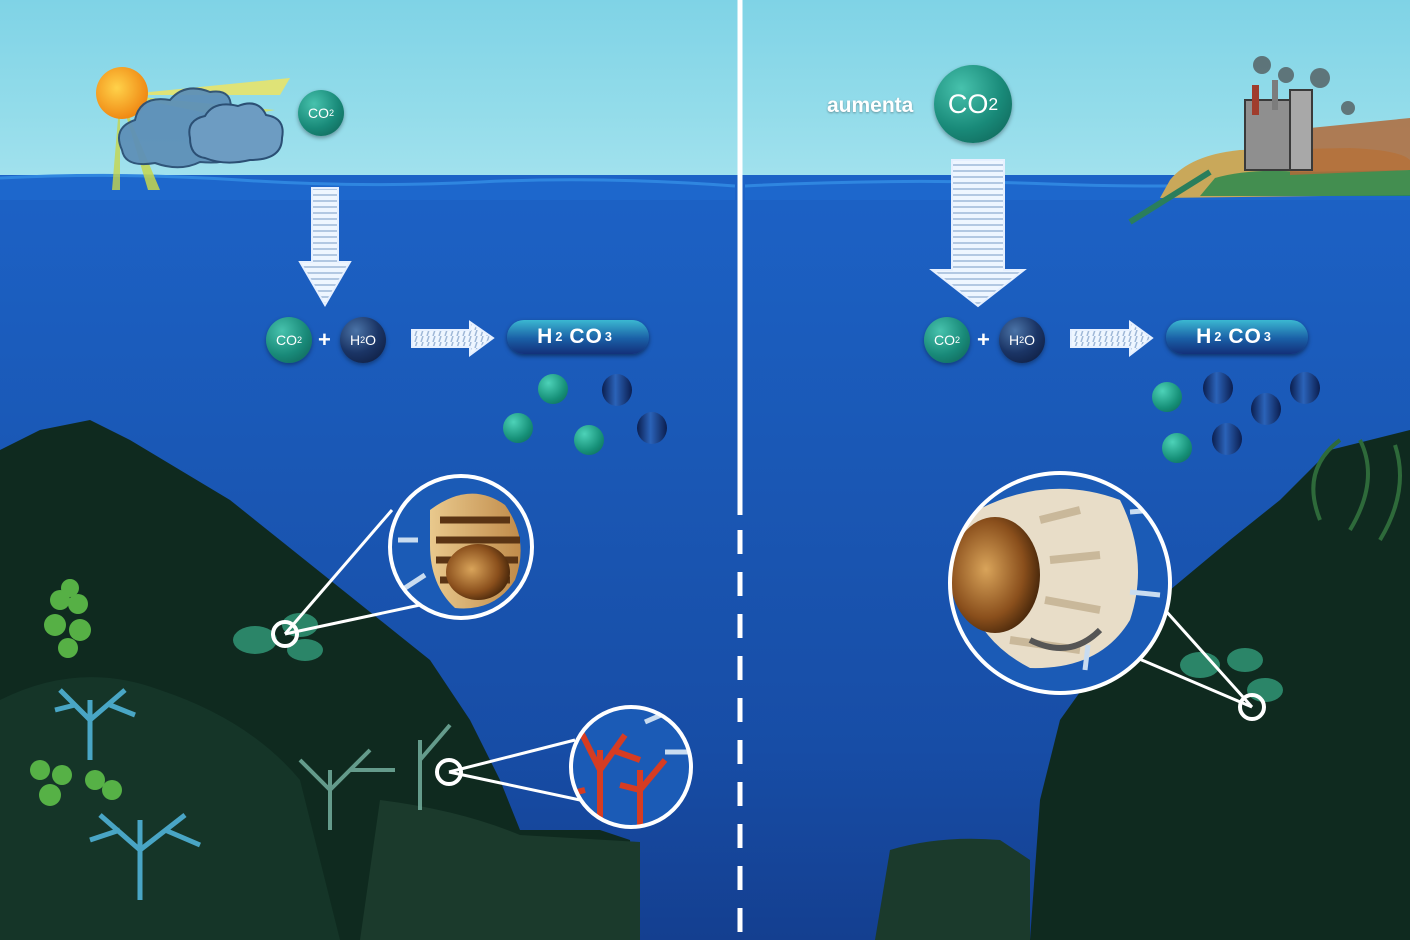 Image resolution: width=1410 pixels, height=940 pixels. I want to click on left-h2o-pre: H, so click(355, 340).